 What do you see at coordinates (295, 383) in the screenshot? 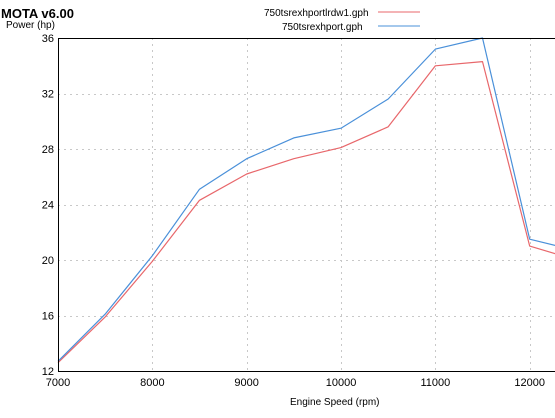
I see `x-tick-labels: 7000 8000 9000 10000 11000 12000` at bounding box center [295, 383].